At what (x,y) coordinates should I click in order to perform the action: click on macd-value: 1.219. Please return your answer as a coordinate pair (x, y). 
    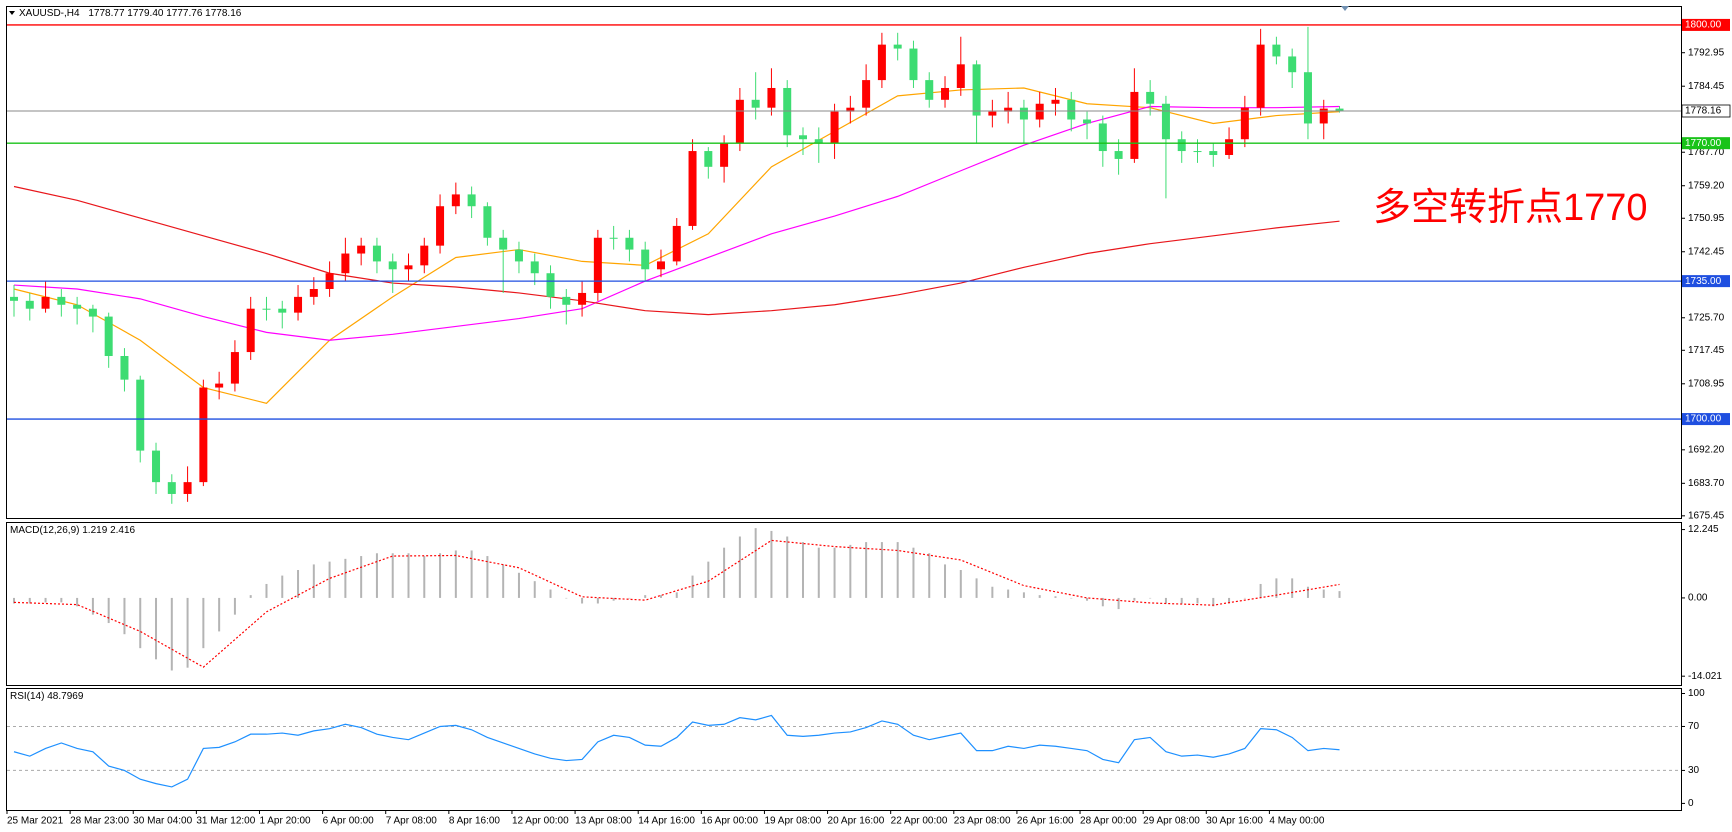
    Looking at the image, I should click on (94, 530).